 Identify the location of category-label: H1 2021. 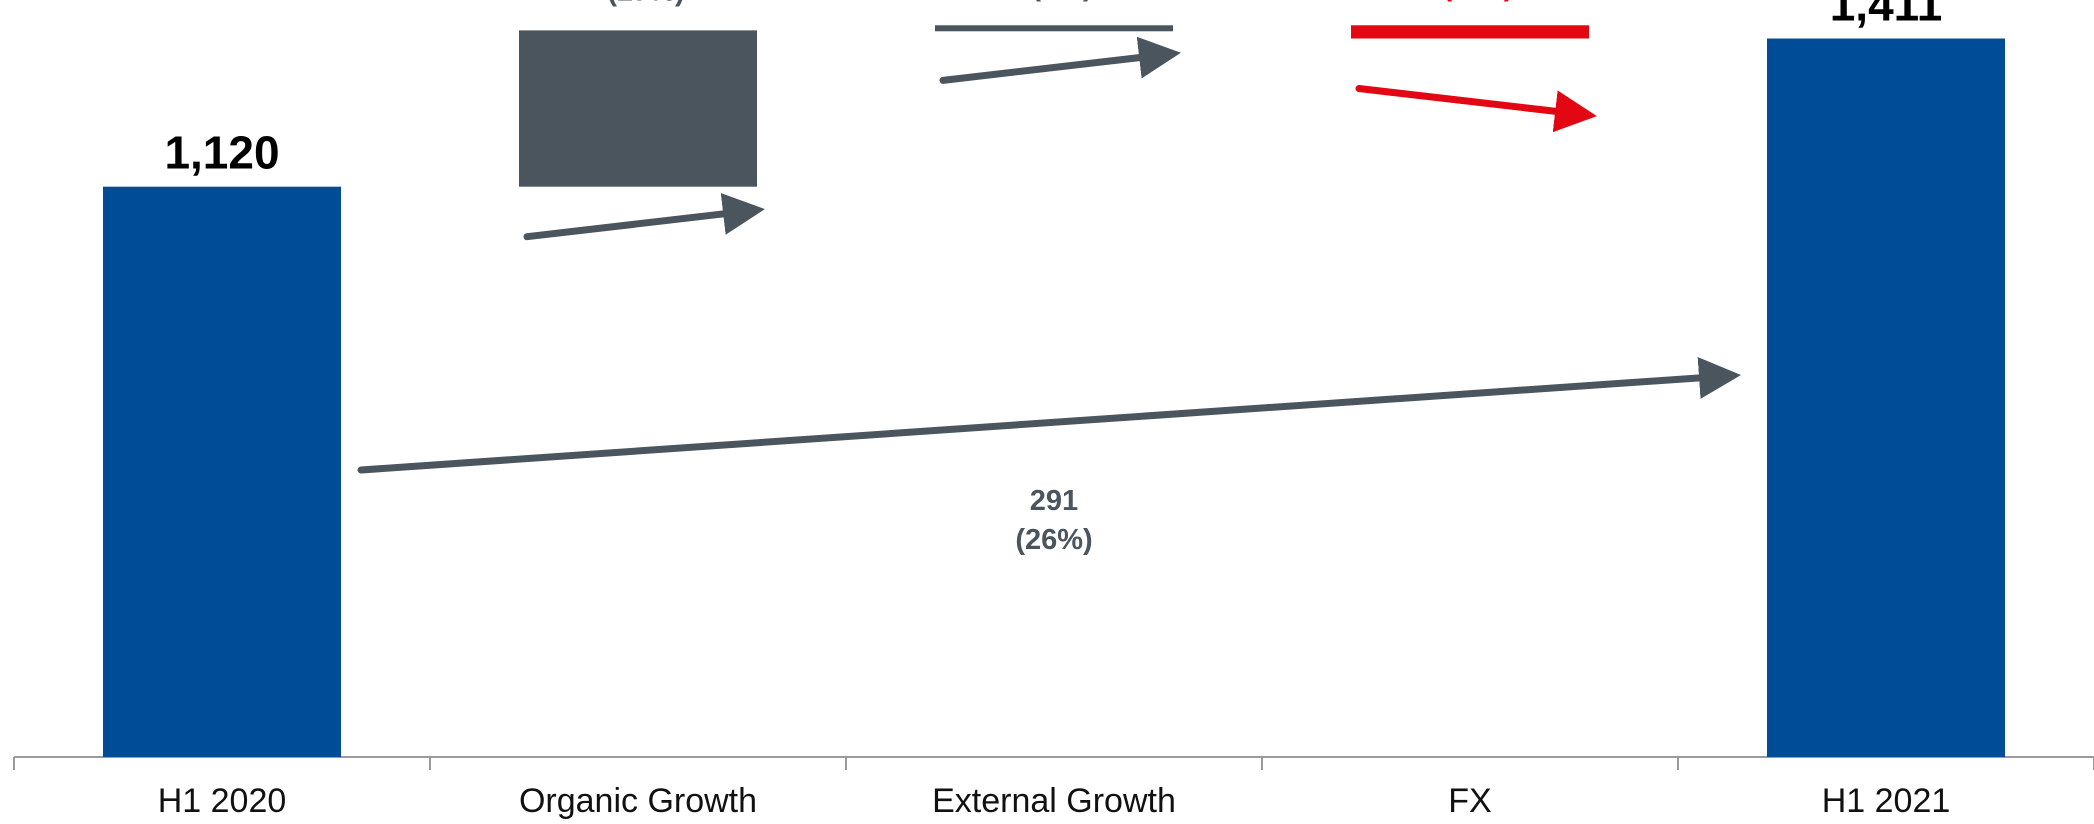
(1886, 801).